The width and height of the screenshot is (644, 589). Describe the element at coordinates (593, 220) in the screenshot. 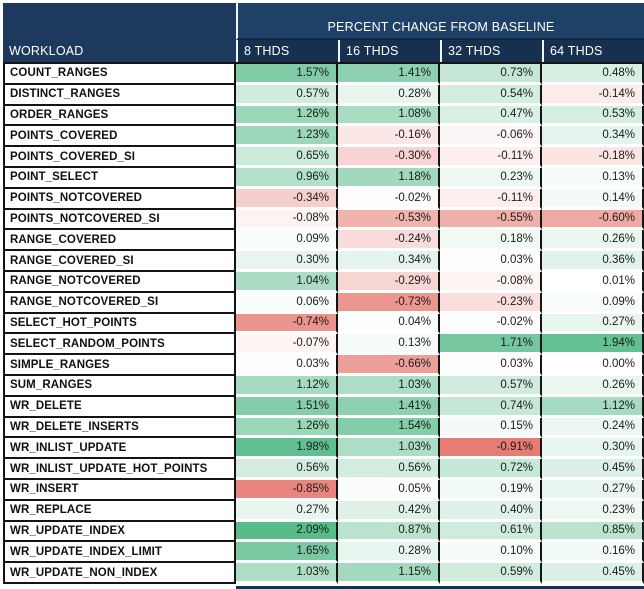

I see `value-cell: -0.60%` at that location.